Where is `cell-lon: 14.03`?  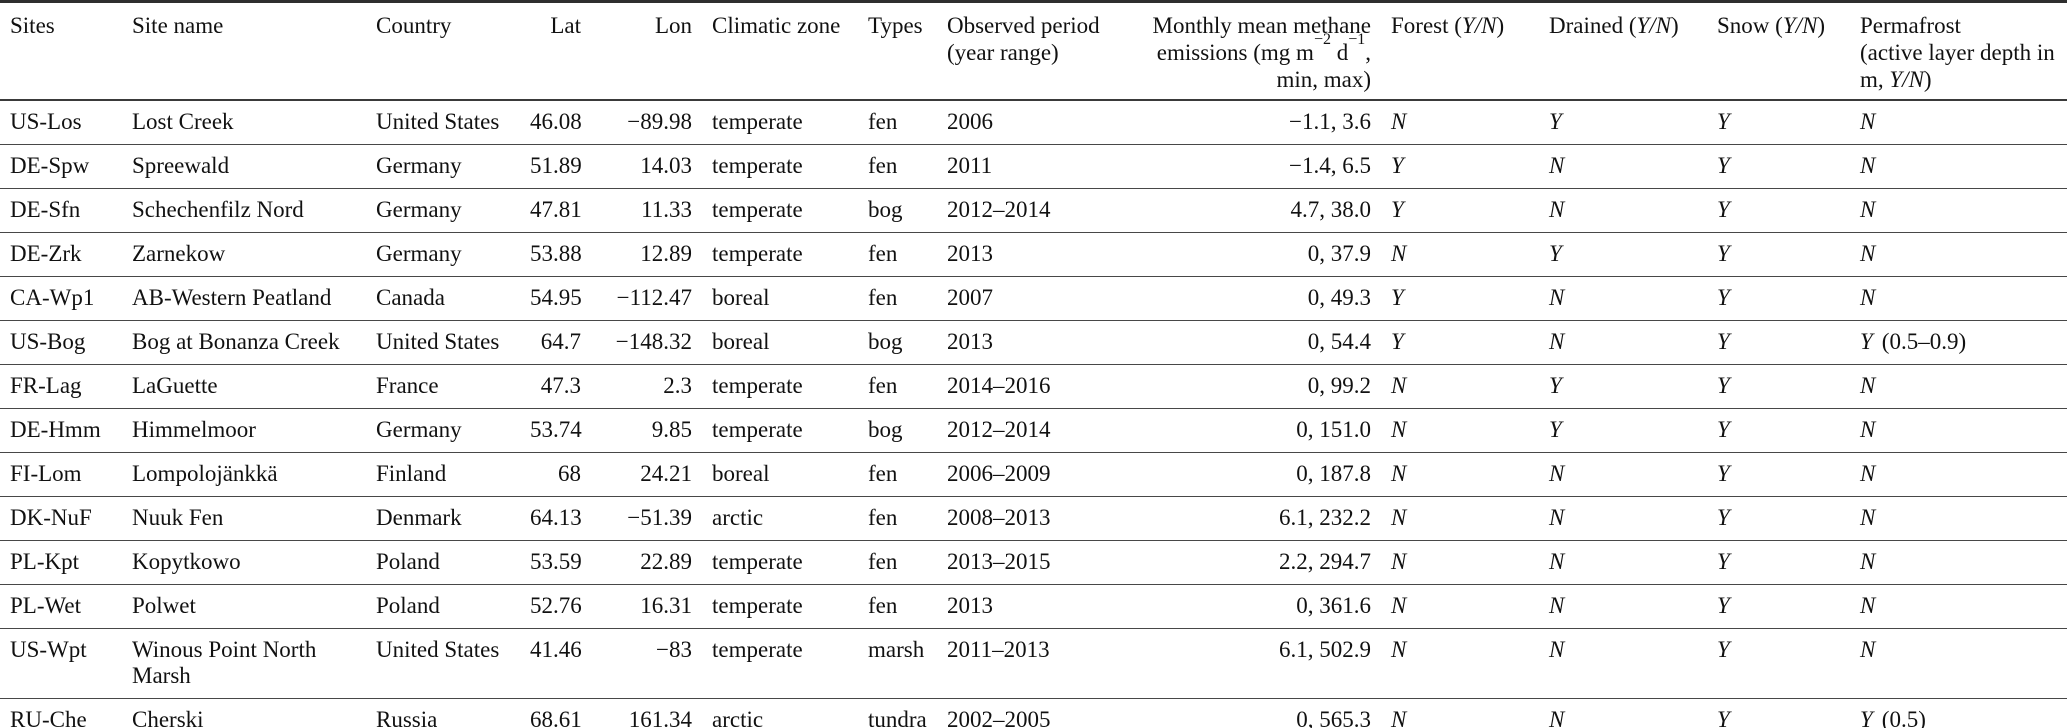
cell-lon: 14.03 is located at coordinates (666, 165).